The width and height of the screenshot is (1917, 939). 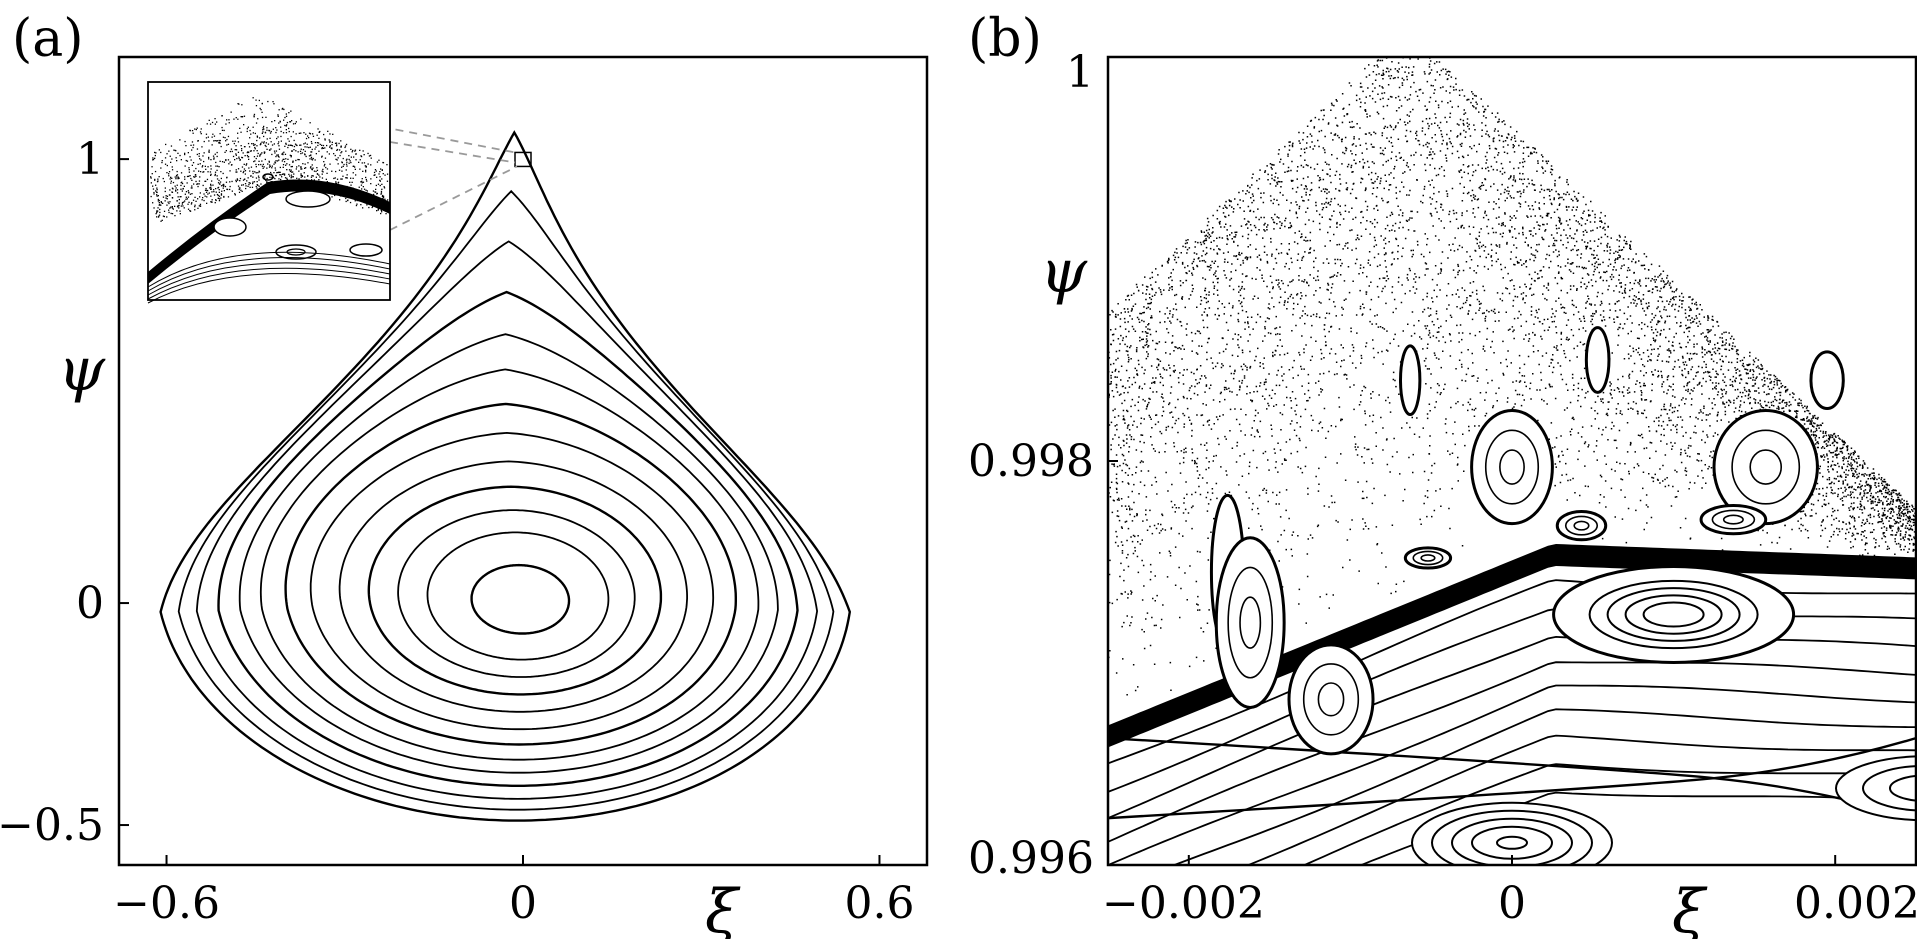 What do you see at coordinates (52, 825) in the screenshot?
I see `a-y-tick-label-0: −0.5` at bounding box center [52, 825].